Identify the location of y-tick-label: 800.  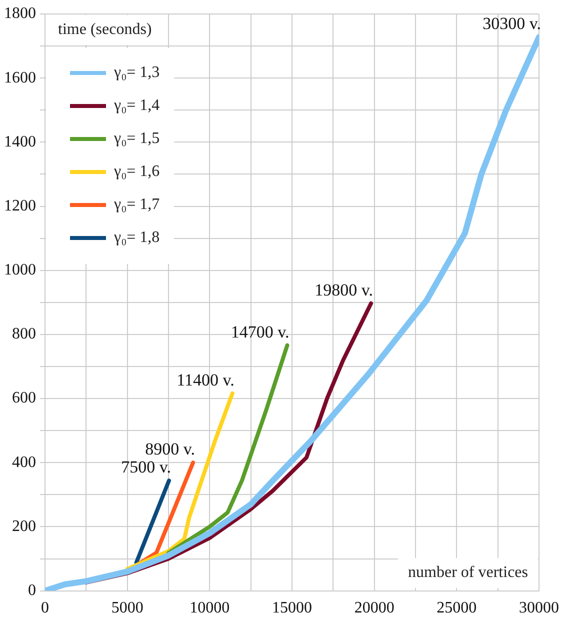
(24, 334).